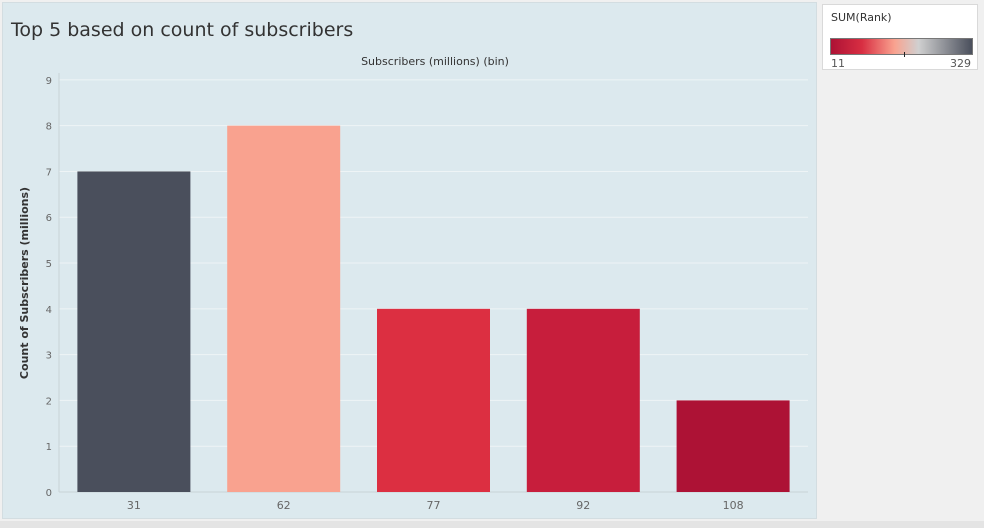  Describe the element at coordinates (901, 46) in the screenshot. I see `legend-color-ramp` at that location.